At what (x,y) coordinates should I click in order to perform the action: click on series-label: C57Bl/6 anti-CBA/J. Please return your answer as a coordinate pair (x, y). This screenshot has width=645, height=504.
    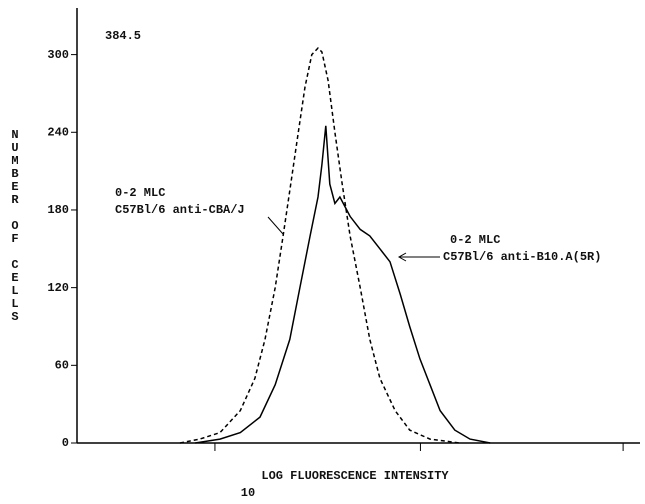
    Looking at the image, I should click on (180, 210).